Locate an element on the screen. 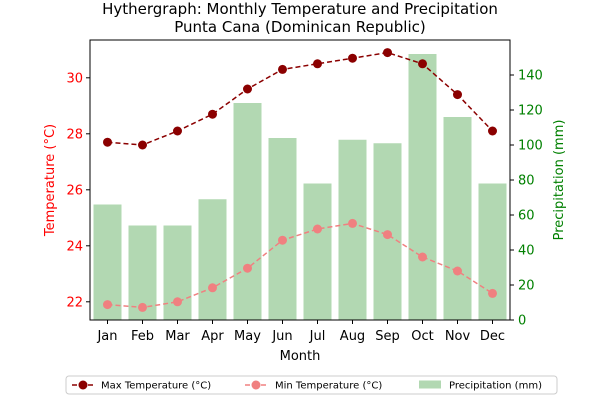 The height and width of the screenshot is (400, 600). precip-bar-jul is located at coordinates (317, 251).